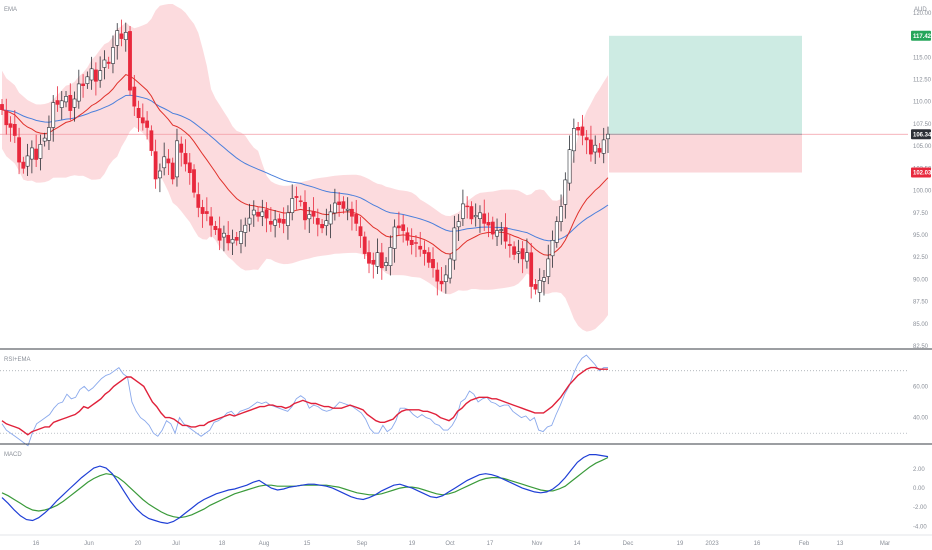 This screenshot has width=932, height=550. I want to click on macd-pane, so click(305, 489).